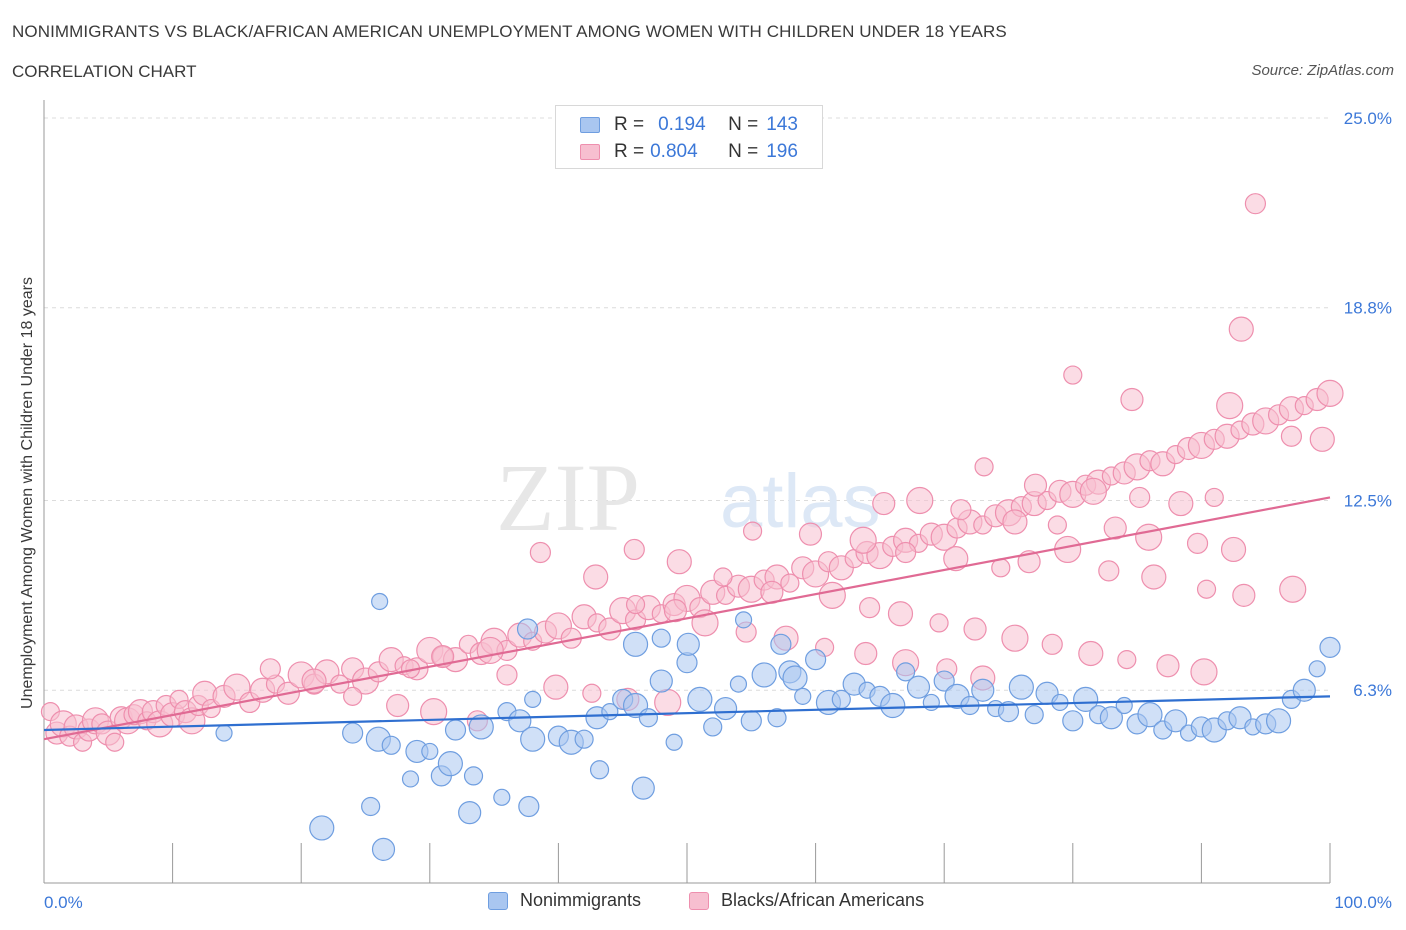  What do you see at coordinates (63, 902) in the screenshot?
I see `x-tick-label-start: 0.0%` at bounding box center [63, 902].